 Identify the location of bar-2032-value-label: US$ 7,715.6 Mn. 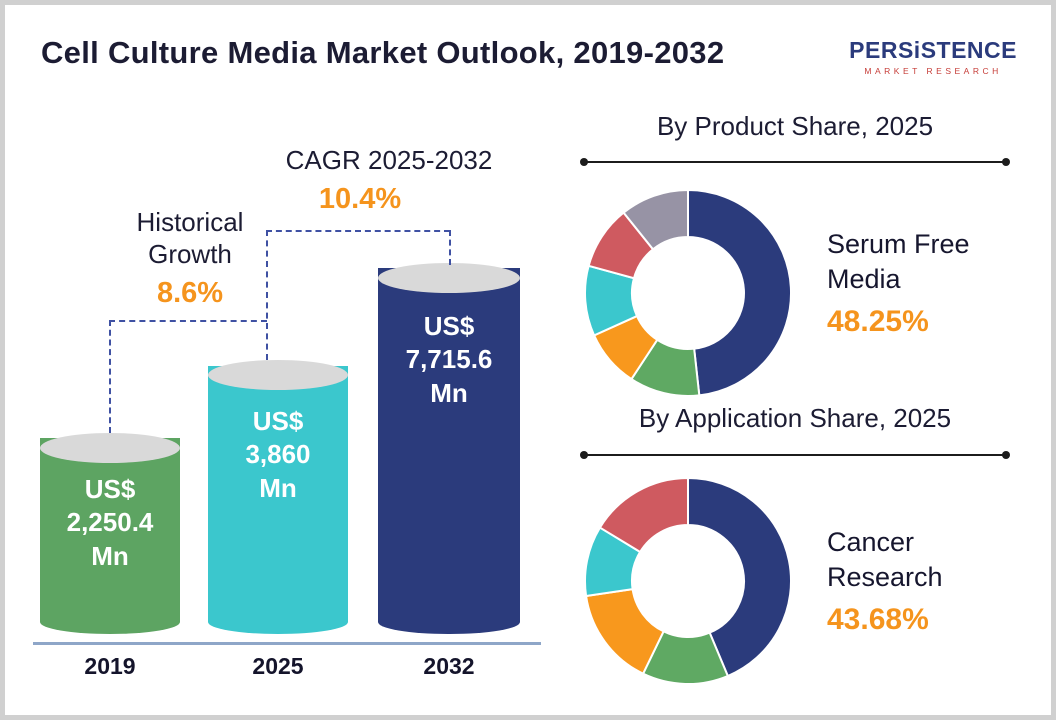
(449, 360).